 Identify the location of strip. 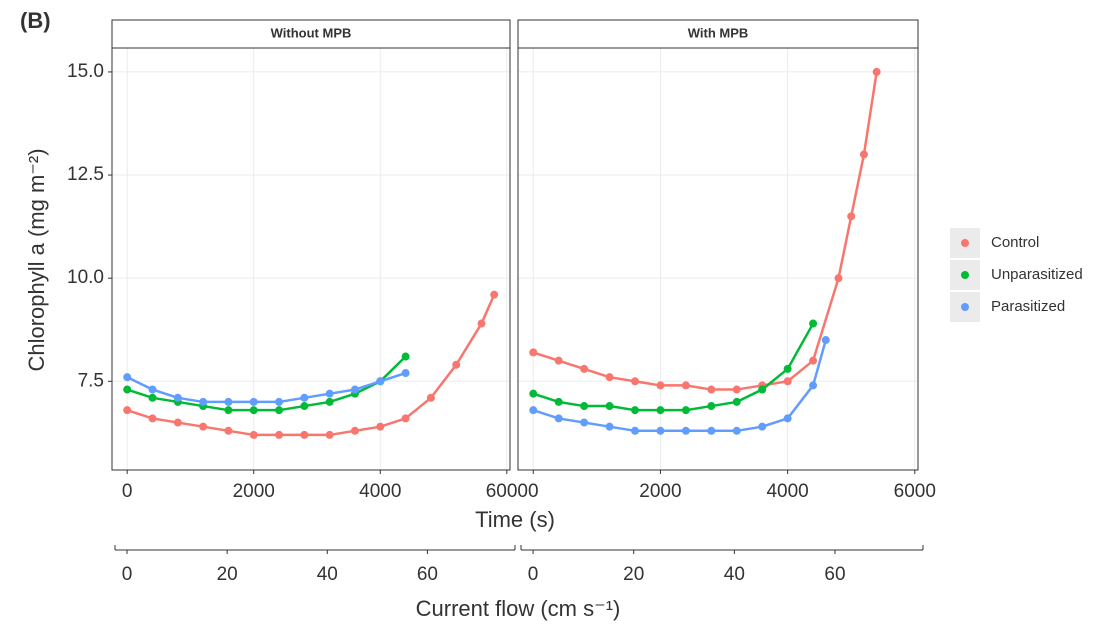
(718, 34).